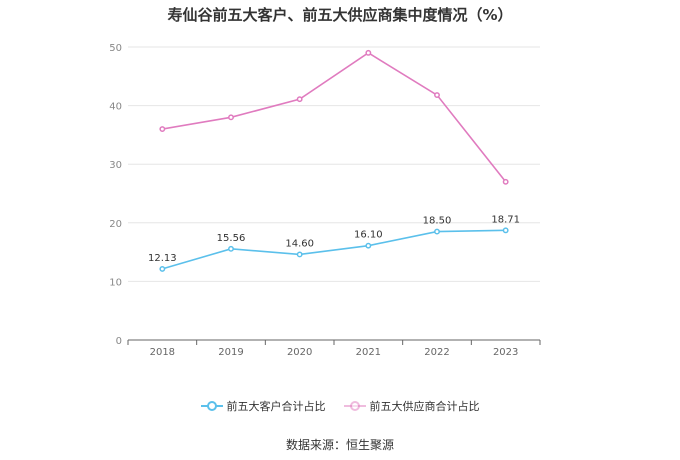 The height and width of the screenshot is (460, 680). What do you see at coordinates (437, 221) in the screenshot?
I see `data-label: 18.50` at bounding box center [437, 221].